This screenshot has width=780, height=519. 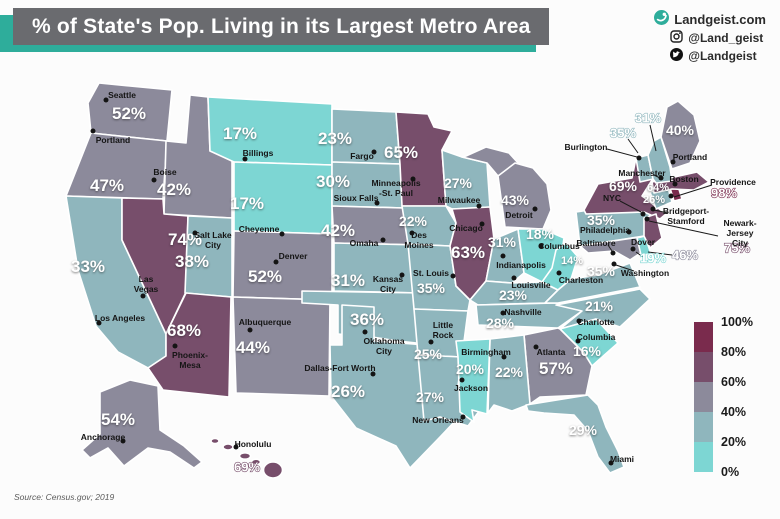 I want to click on city-boise: Boise, so click(x=165, y=171).